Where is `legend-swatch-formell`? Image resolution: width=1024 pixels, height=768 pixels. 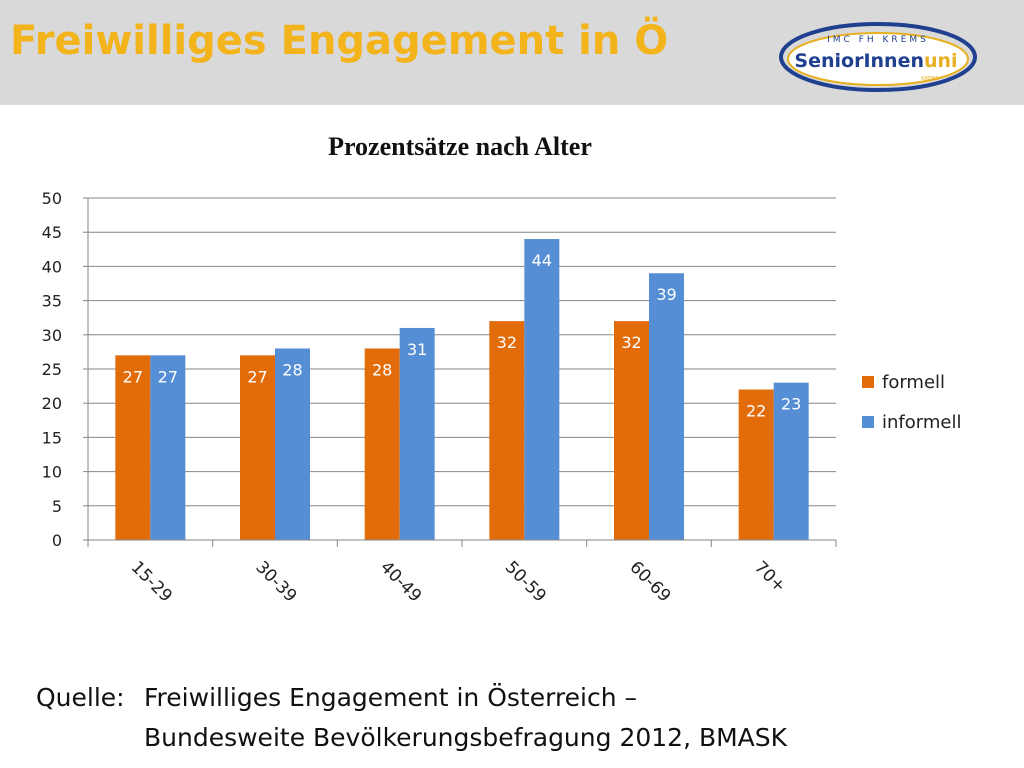
legend-swatch-formell is located at coordinates (868, 382).